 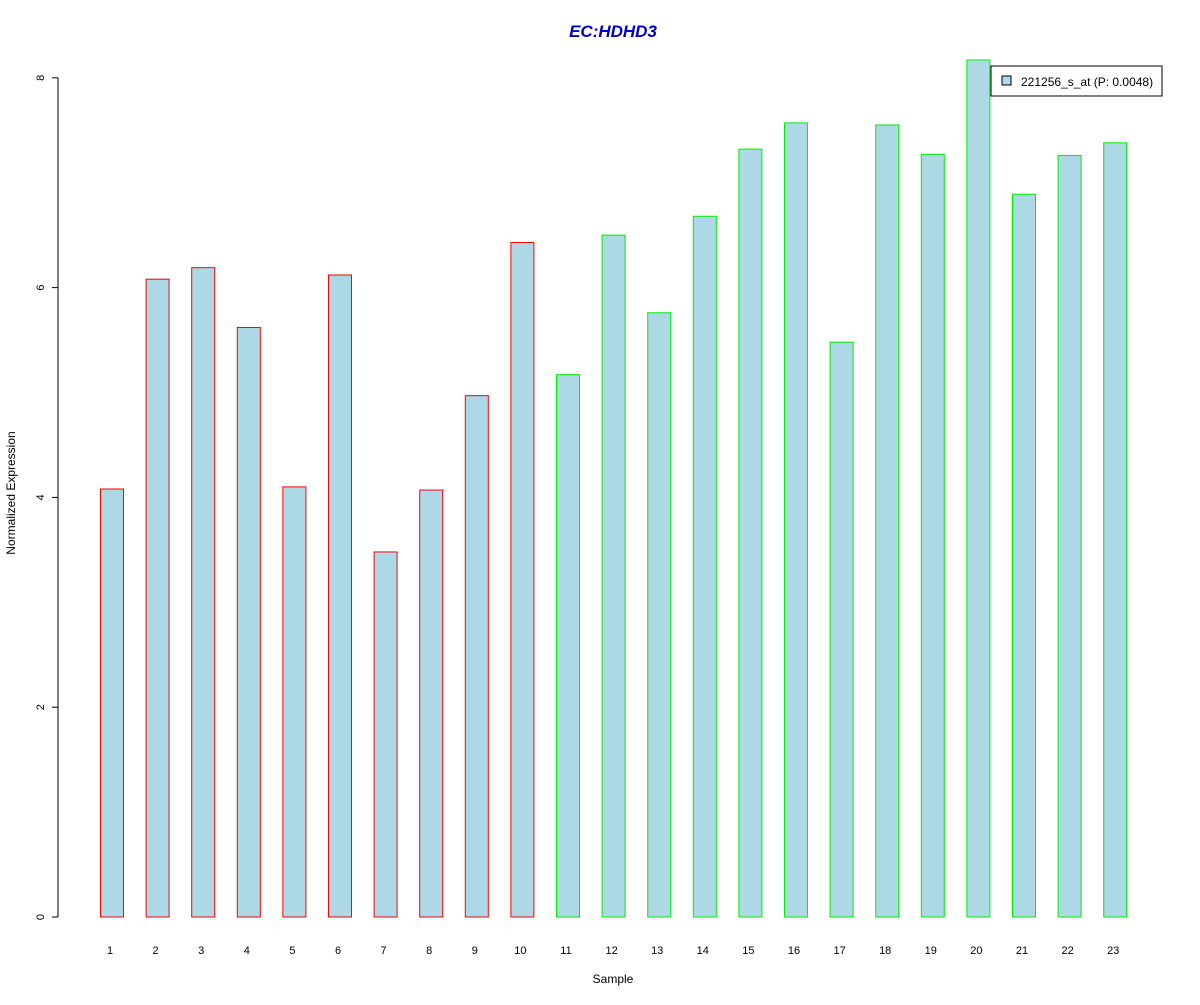 I want to click on x-tick-label: 13, so click(x=657, y=951).